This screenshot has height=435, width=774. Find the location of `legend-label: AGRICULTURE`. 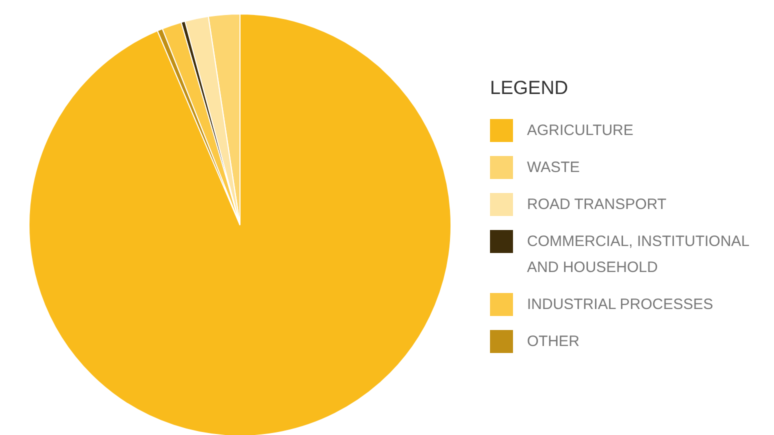

legend-label: AGRICULTURE is located at coordinates (580, 131).